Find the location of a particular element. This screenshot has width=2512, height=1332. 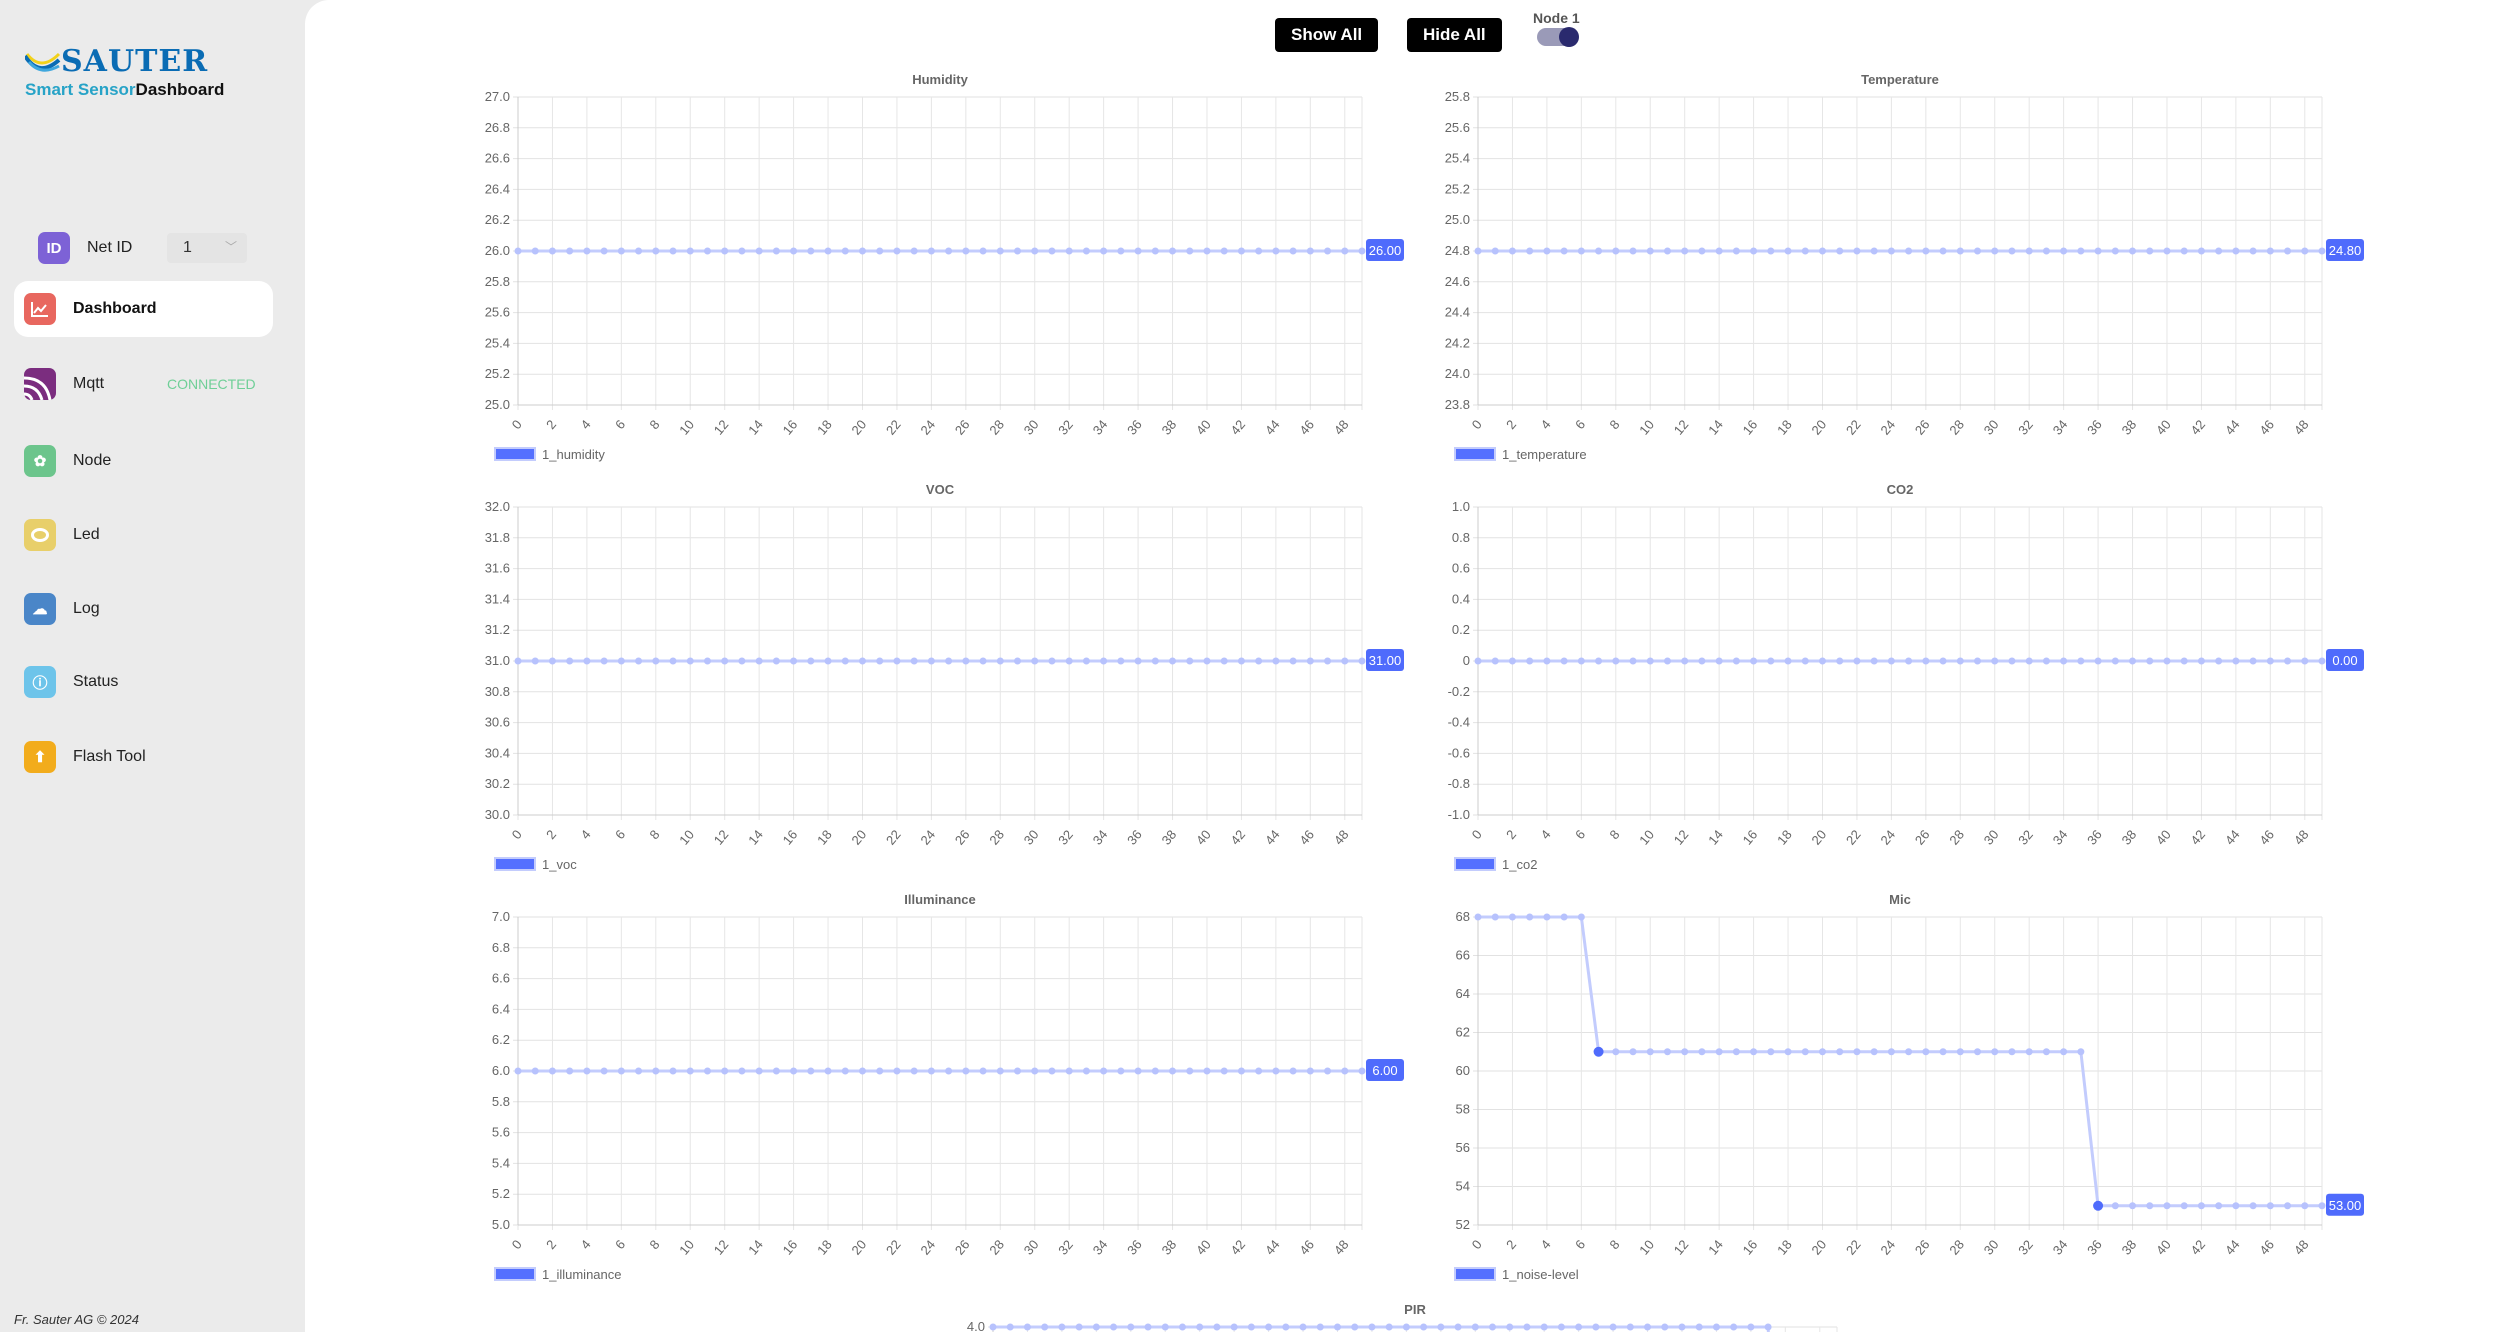

legend-label: 1_noise-level is located at coordinates (1540, 1274).